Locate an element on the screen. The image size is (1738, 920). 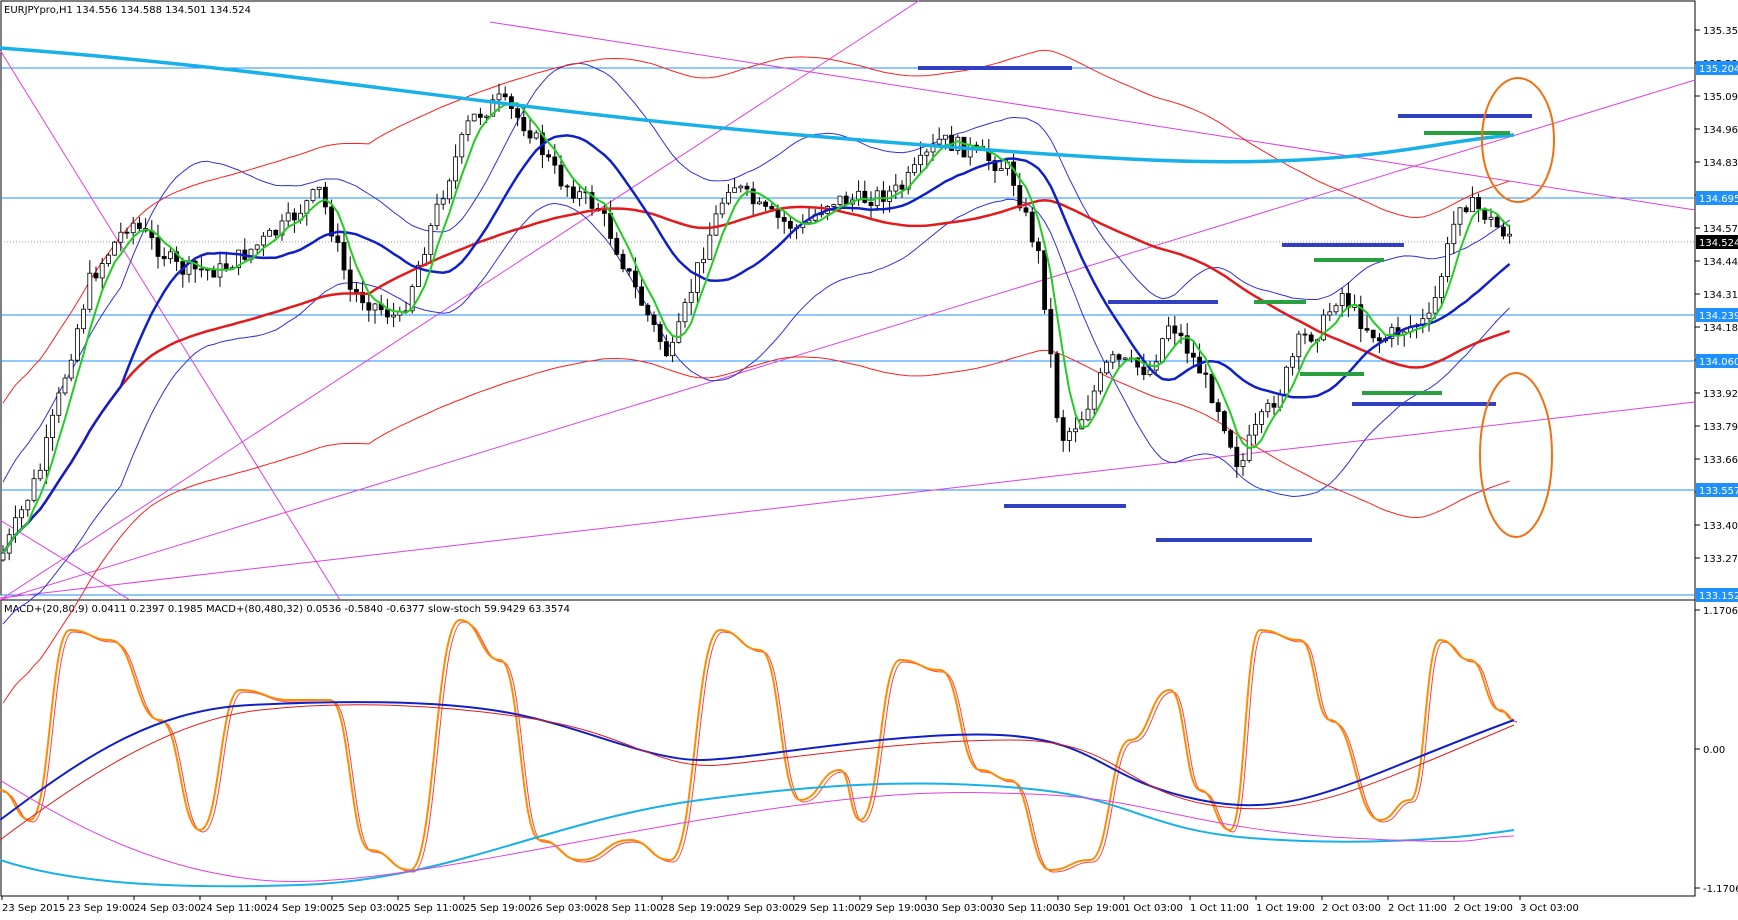
highlight-ellipse-top is located at coordinates (1518, 140).